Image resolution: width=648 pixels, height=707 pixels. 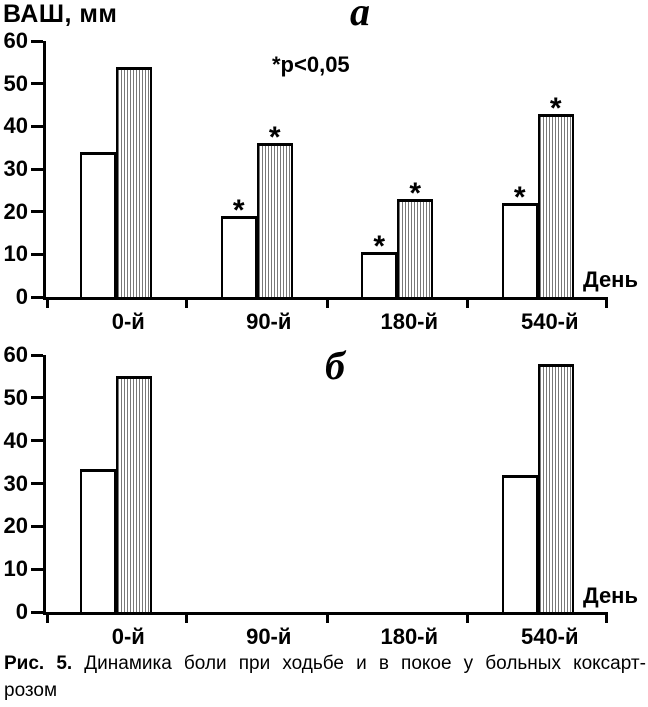 What do you see at coordinates (415, 248) in the screenshot?
I see `bar-hatched-180-й` at bounding box center [415, 248].